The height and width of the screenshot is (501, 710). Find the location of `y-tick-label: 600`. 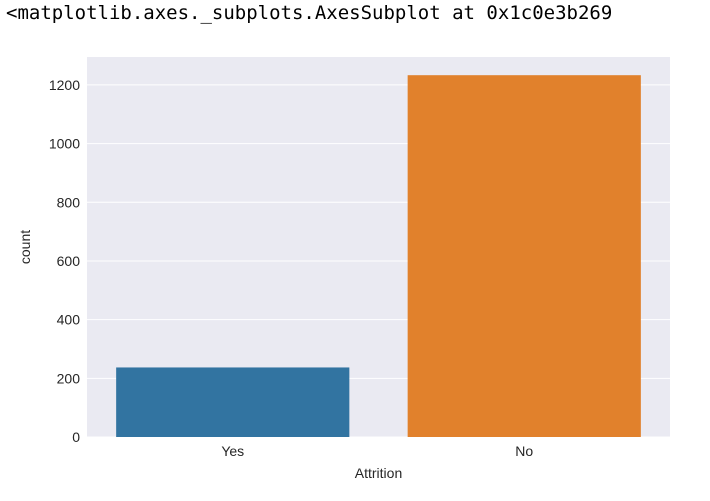

y-tick-label: 600 is located at coordinates (69, 261).